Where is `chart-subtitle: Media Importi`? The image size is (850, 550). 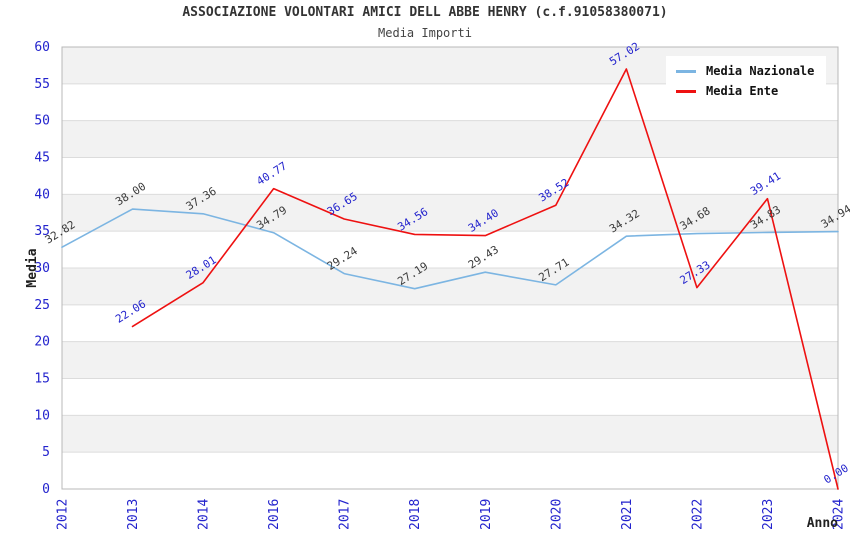
chart-subtitle: Media Importi is located at coordinates (425, 33).